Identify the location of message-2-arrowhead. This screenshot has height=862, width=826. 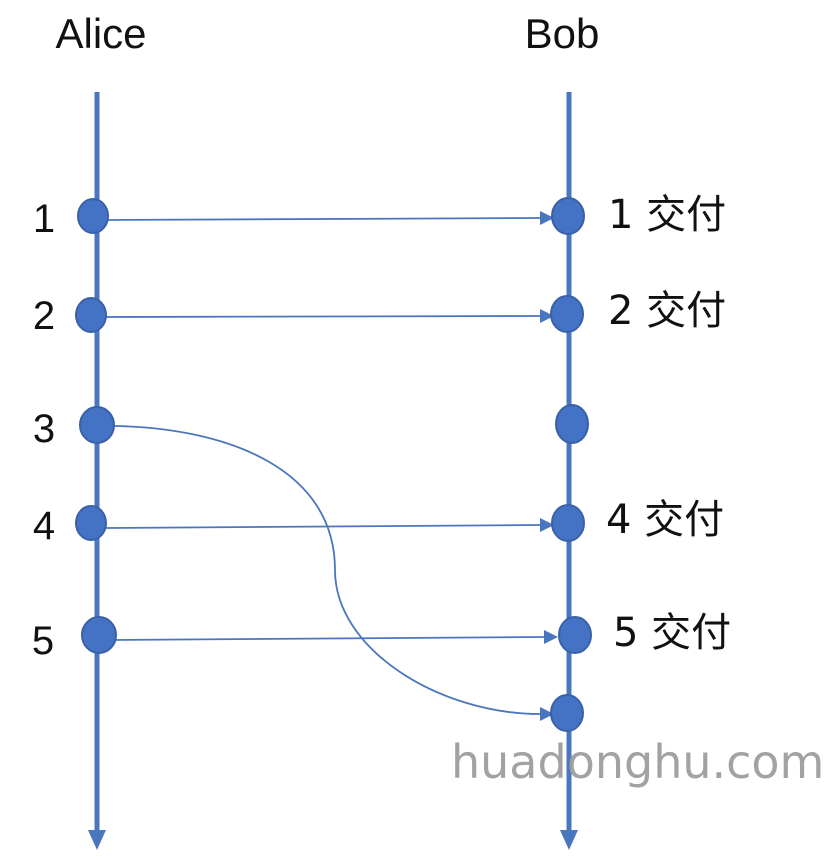
(547, 316).